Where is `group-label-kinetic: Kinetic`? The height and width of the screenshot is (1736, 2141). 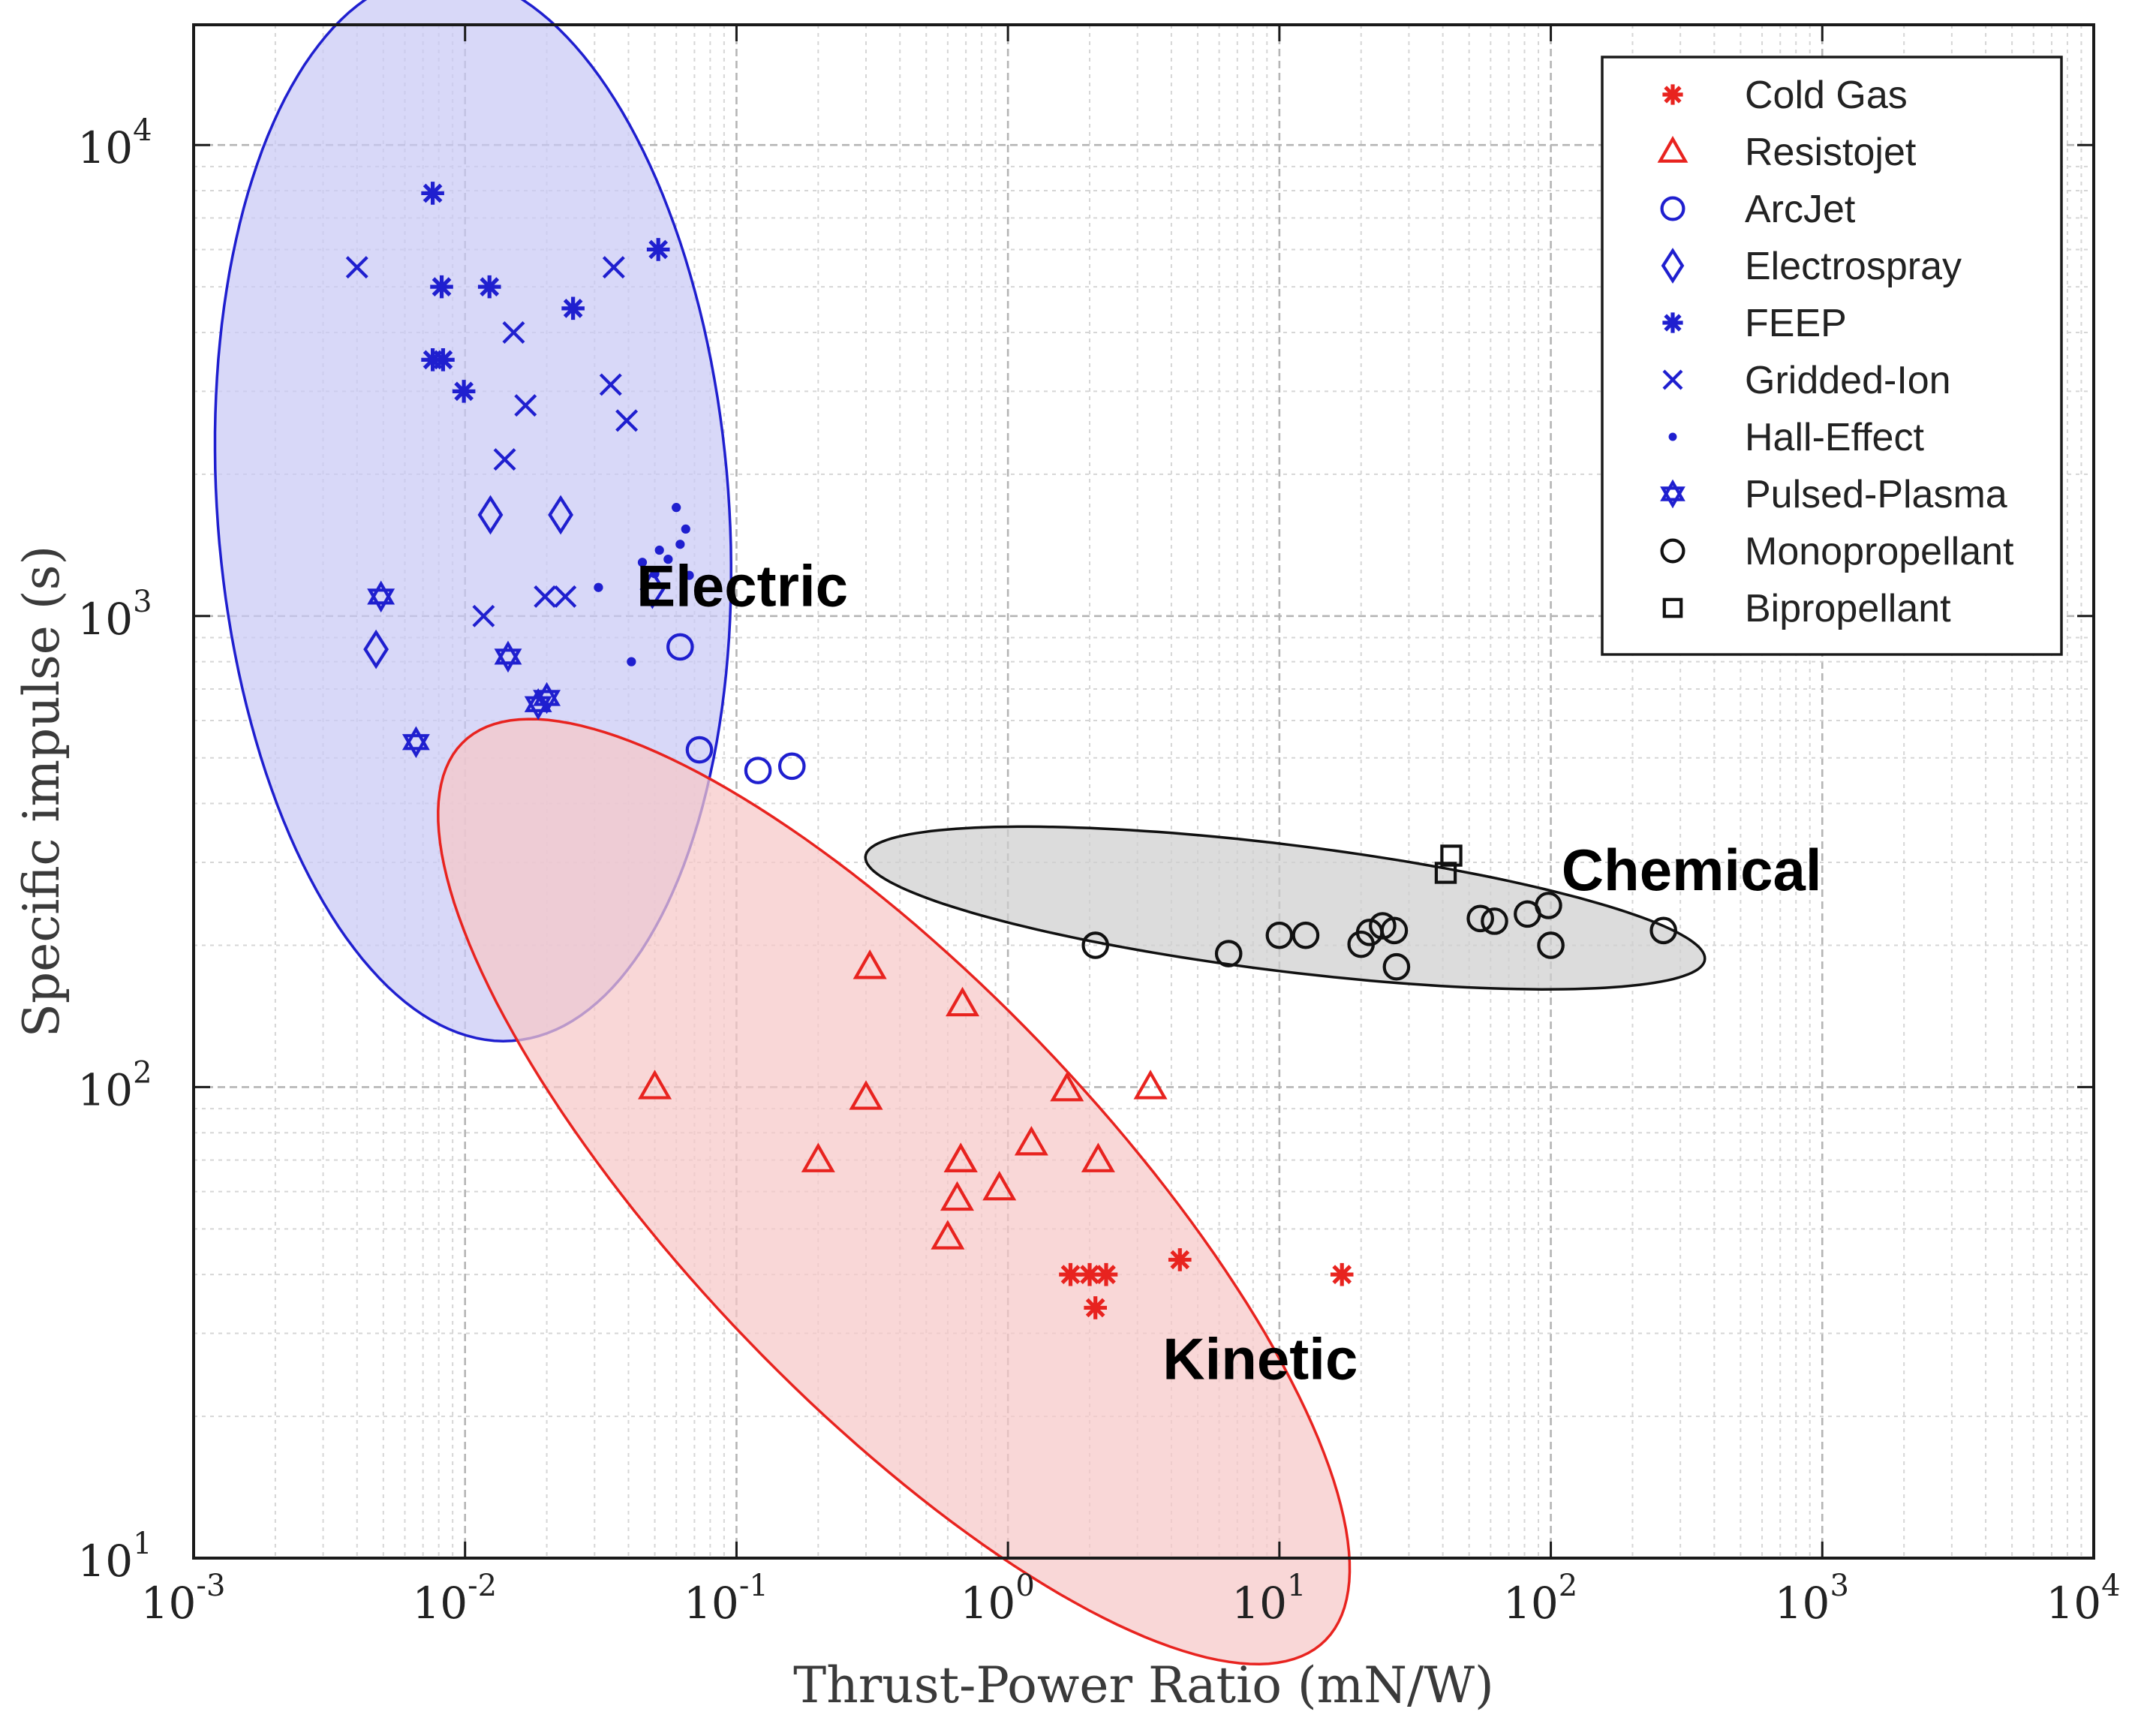
group-label-kinetic: Kinetic is located at coordinates (1260, 1359).